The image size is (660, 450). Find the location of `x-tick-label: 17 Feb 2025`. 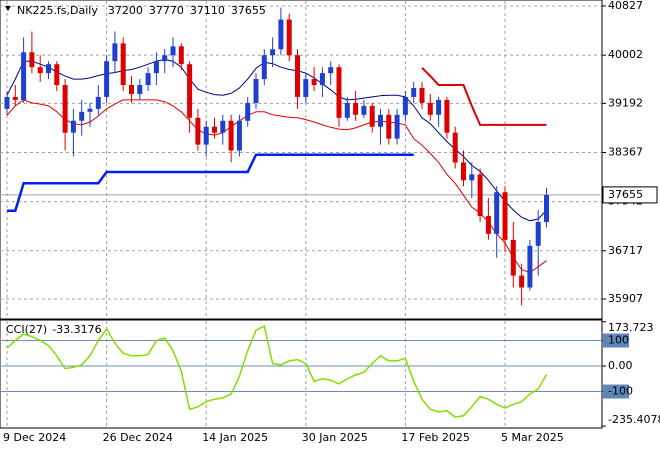

x-tick-label: 17 Feb 2025 is located at coordinates (435, 437).